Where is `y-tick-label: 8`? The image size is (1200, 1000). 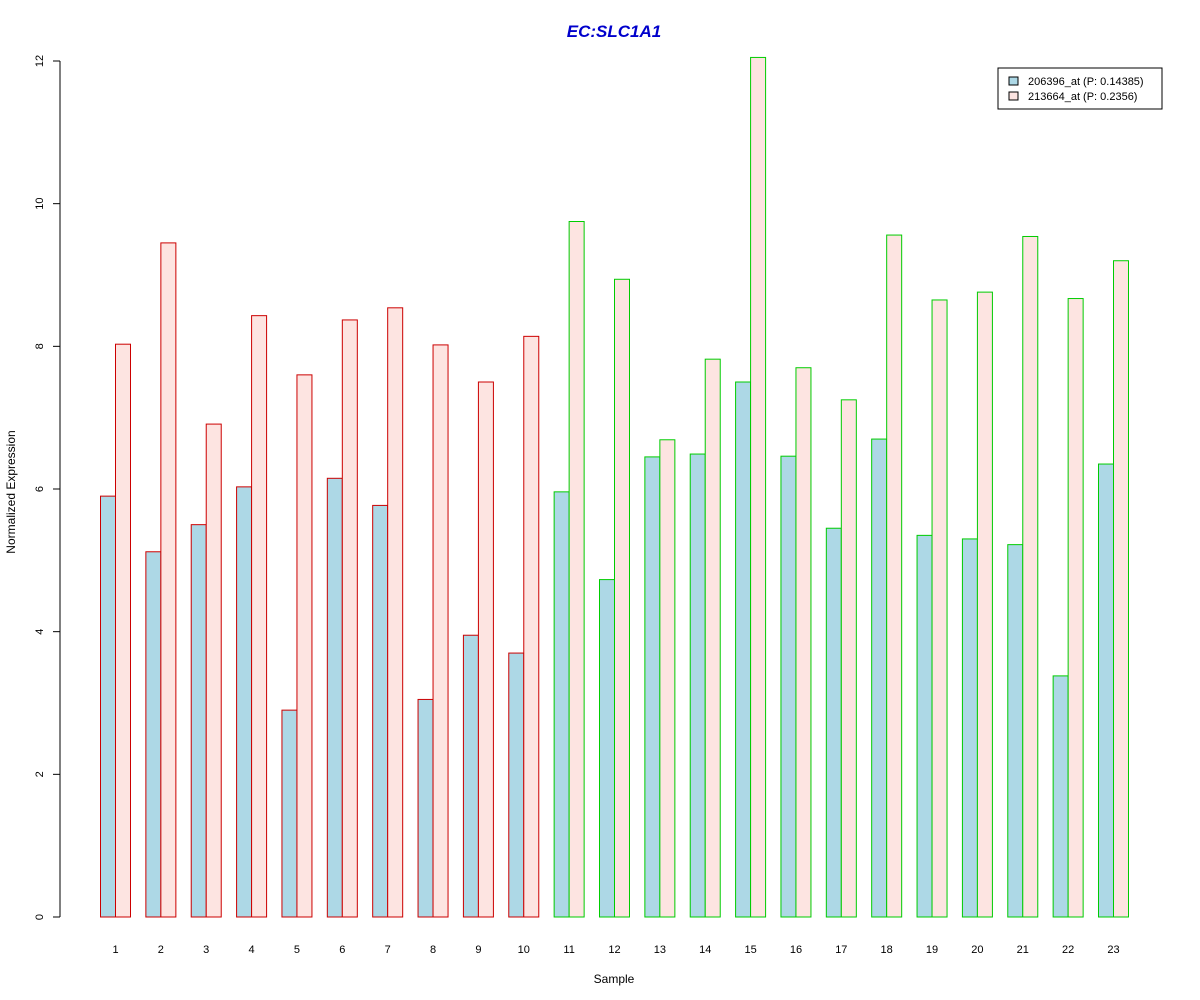 y-tick-label: 8 is located at coordinates (40, 346).